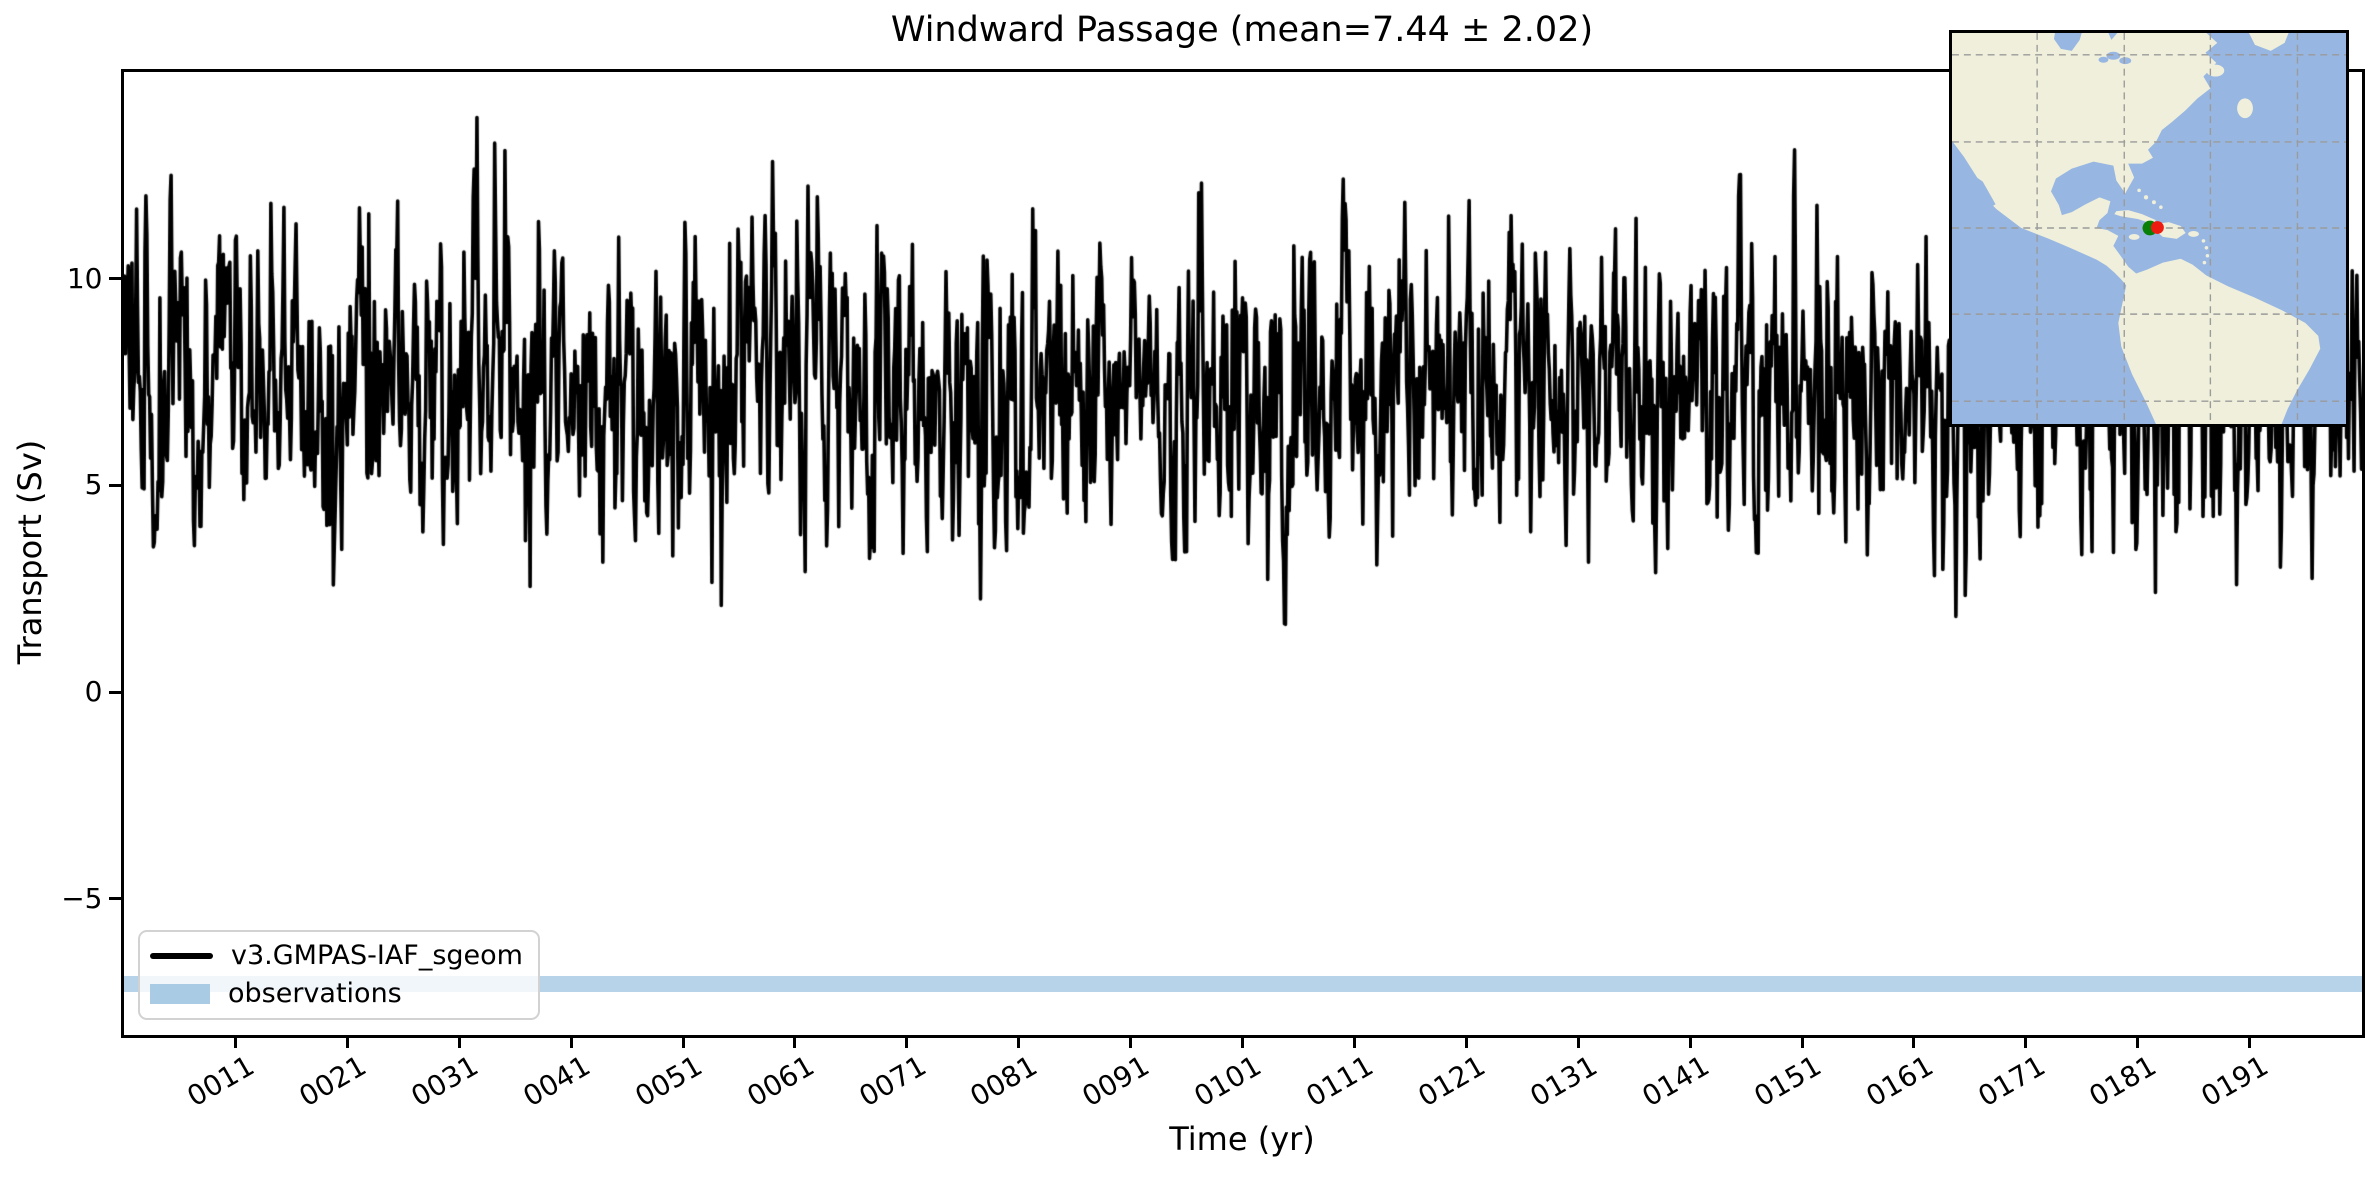 Image resolution: width=2379 pixels, height=1180 pixels. What do you see at coordinates (780, 1080) in the screenshot?
I see `x-tick-label: 0061` at bounding box center [780, 1080].